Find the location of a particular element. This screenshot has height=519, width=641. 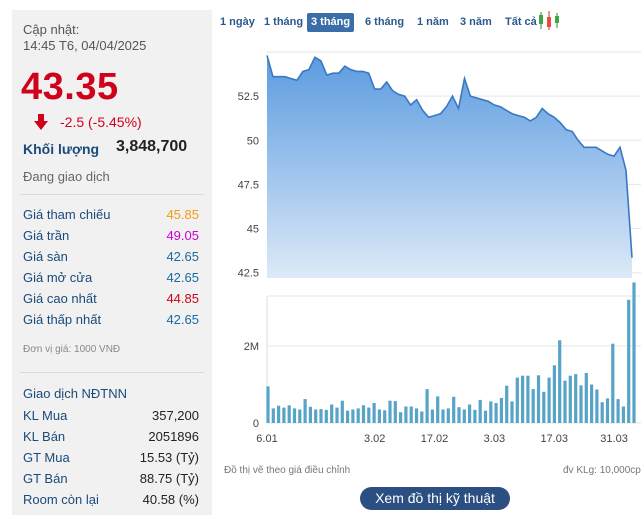

candlestick-icon is located at coordinates (549, 21).